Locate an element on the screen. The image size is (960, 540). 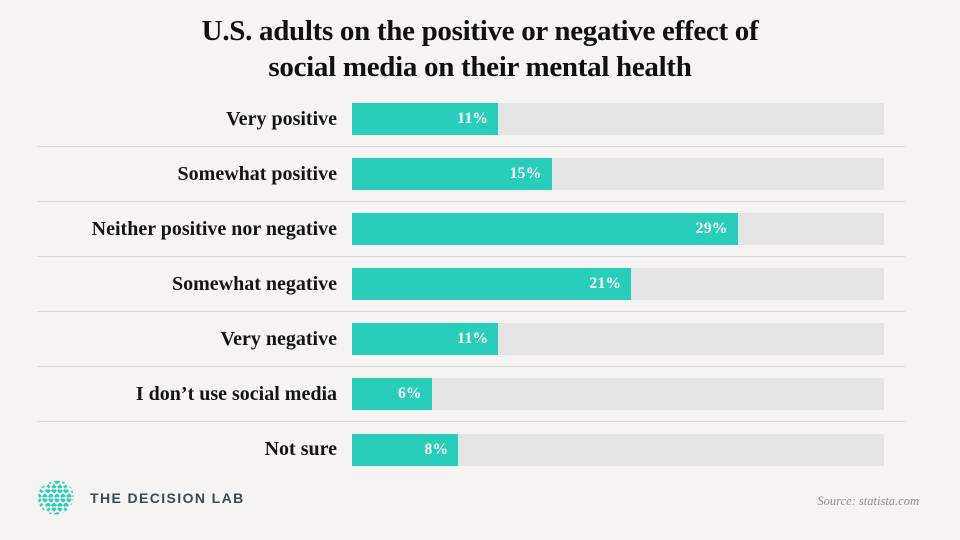
category-label: Somewhat positive is located at coordinates (257, 173).